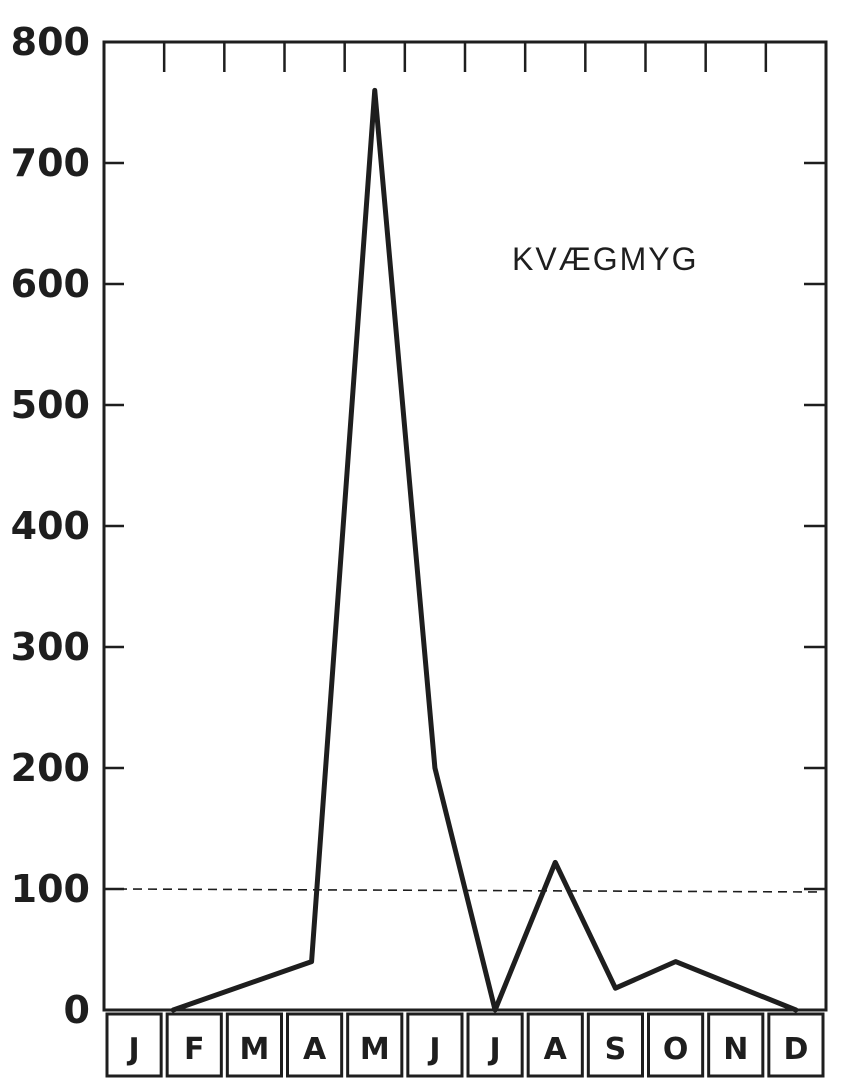 Image resolution: width=841 pixels, height=1092 pixels. What do you see at coordinates (50, 889) in the screenshot?
I see `ytick-label: 100` at bounding box center [50, 889].